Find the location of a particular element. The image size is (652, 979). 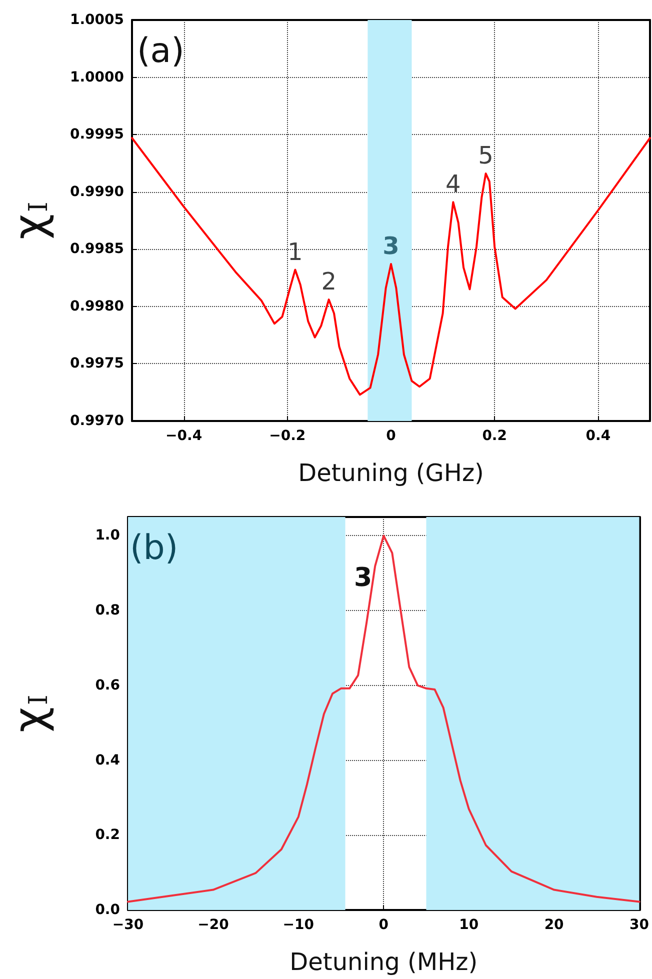

x-axis-title: Detuning (GHz) is located at coordinates (391, 473).